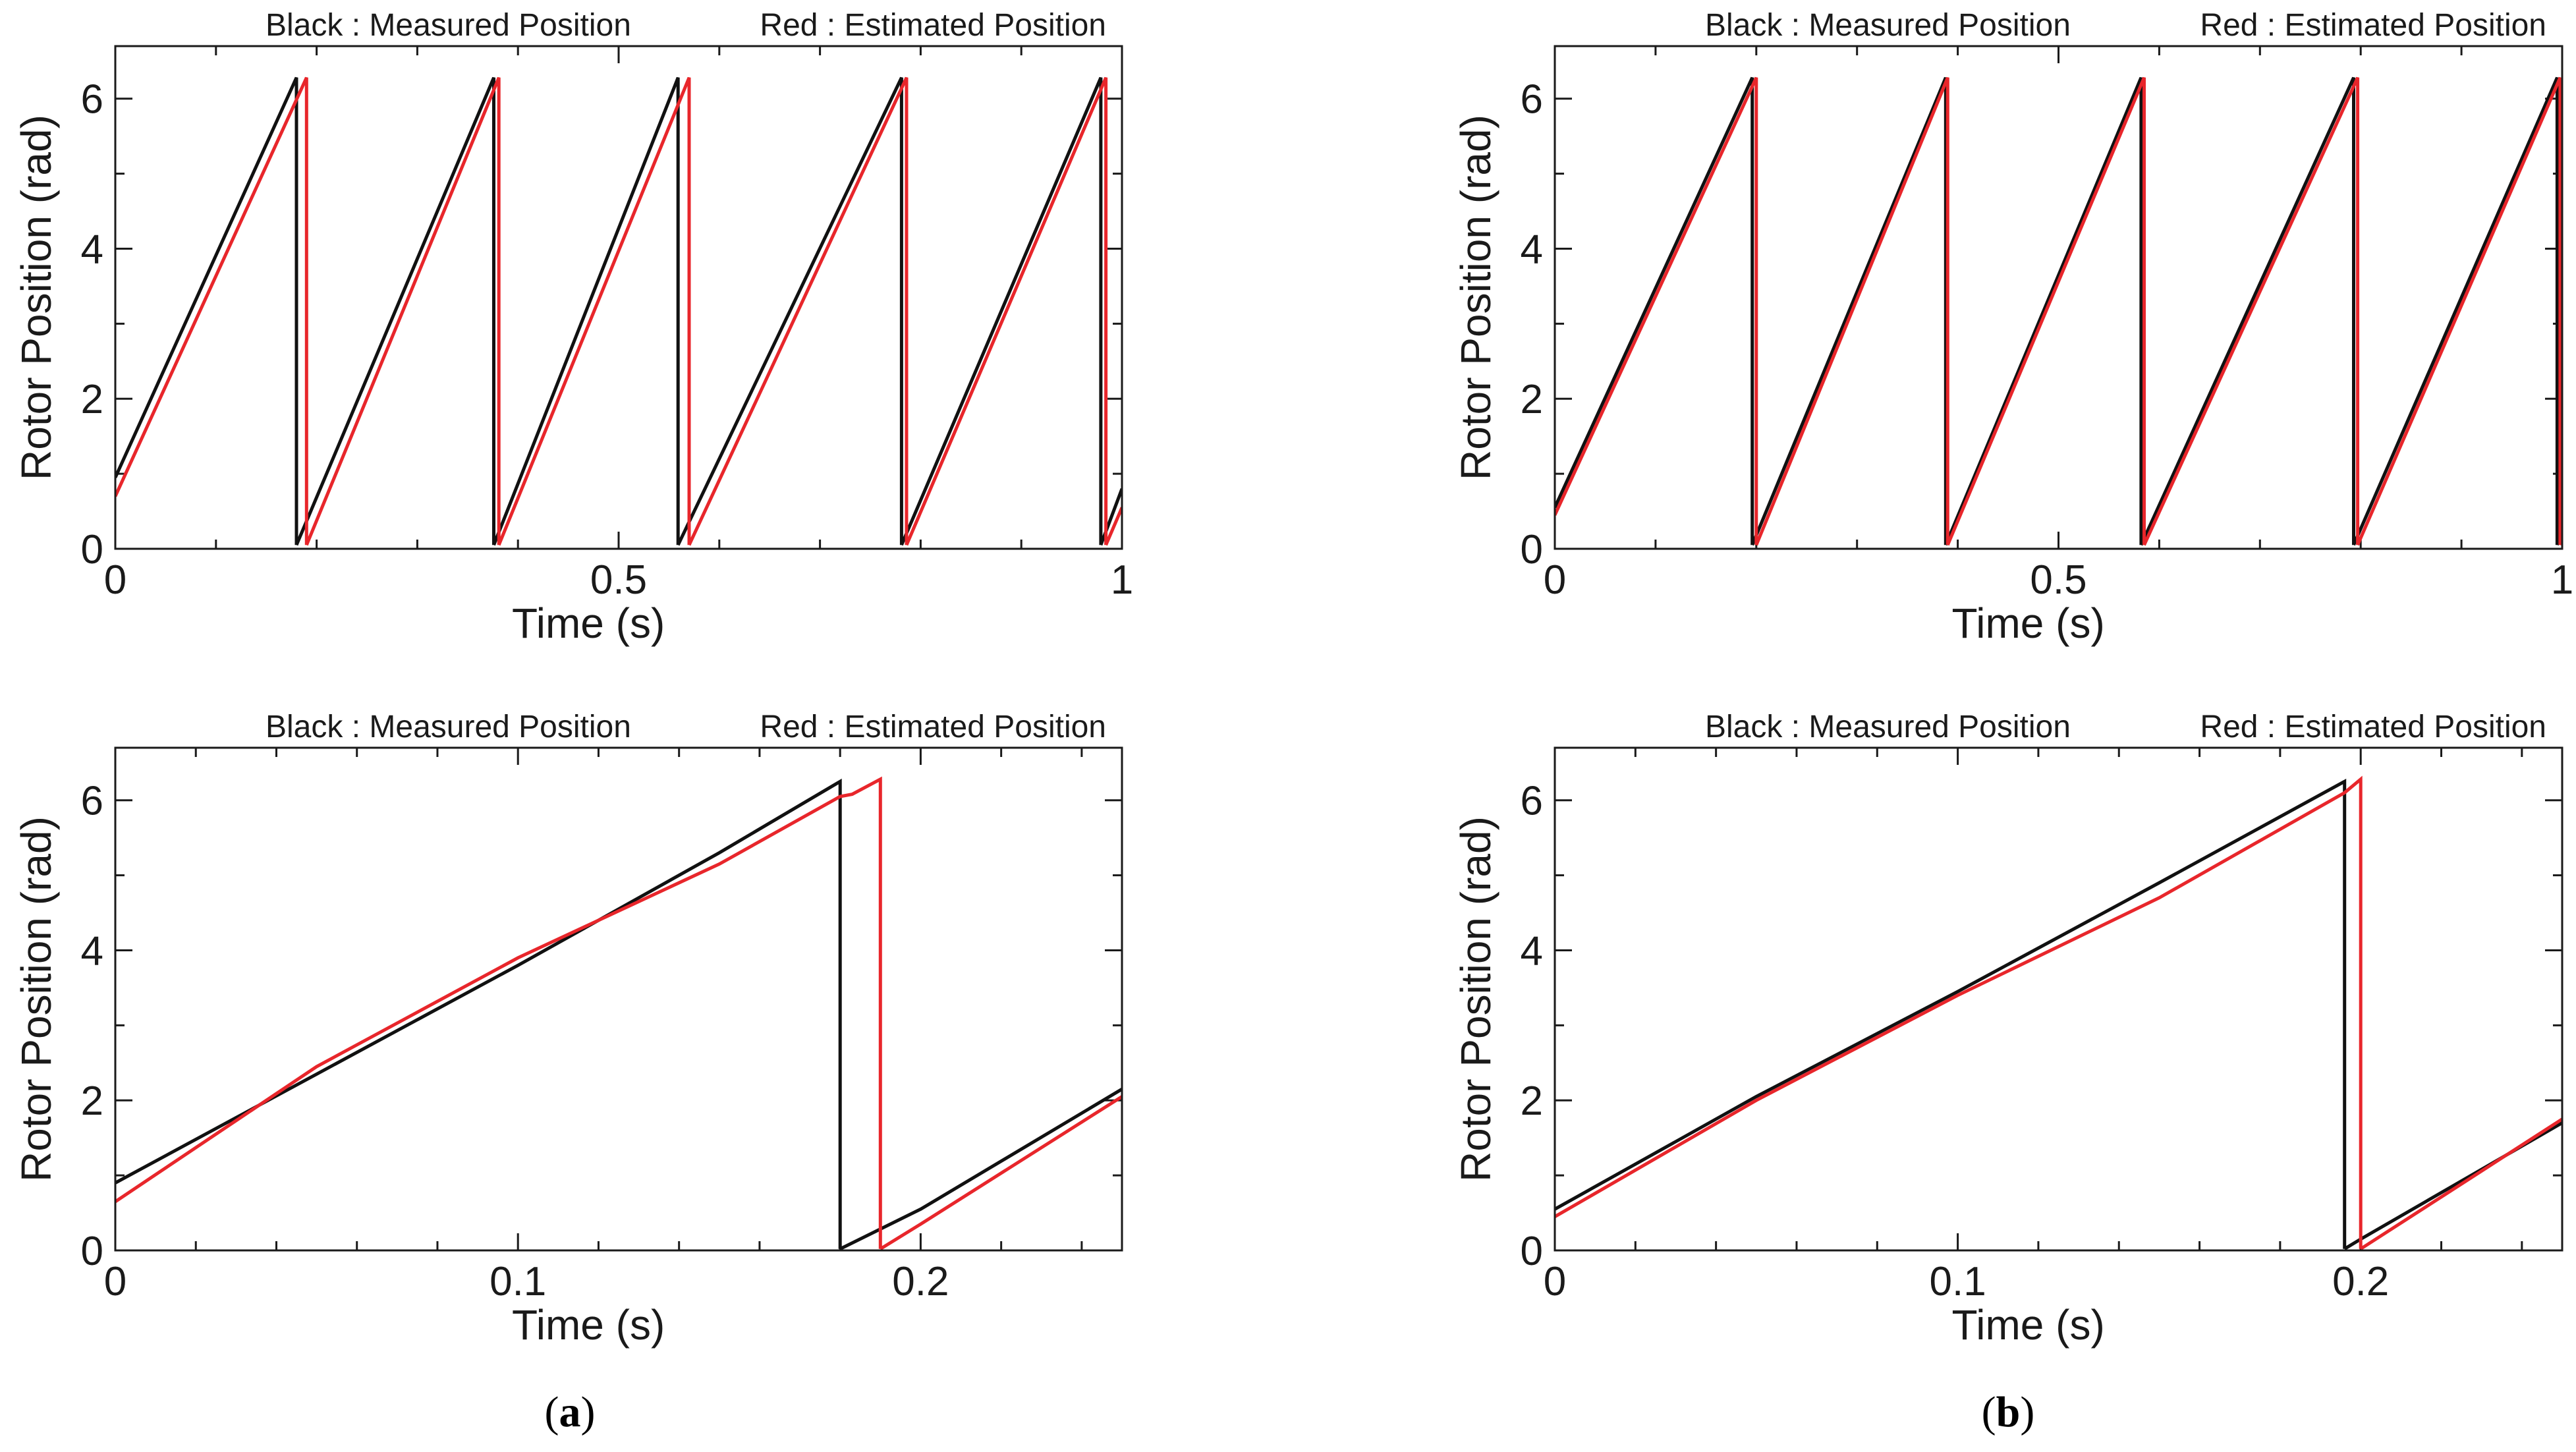 The width and height of the screenshot is (2576, 1452). I want to click on chart-a-bottom-y-axis-label: Rotor Position (rad), so click(36, 999).